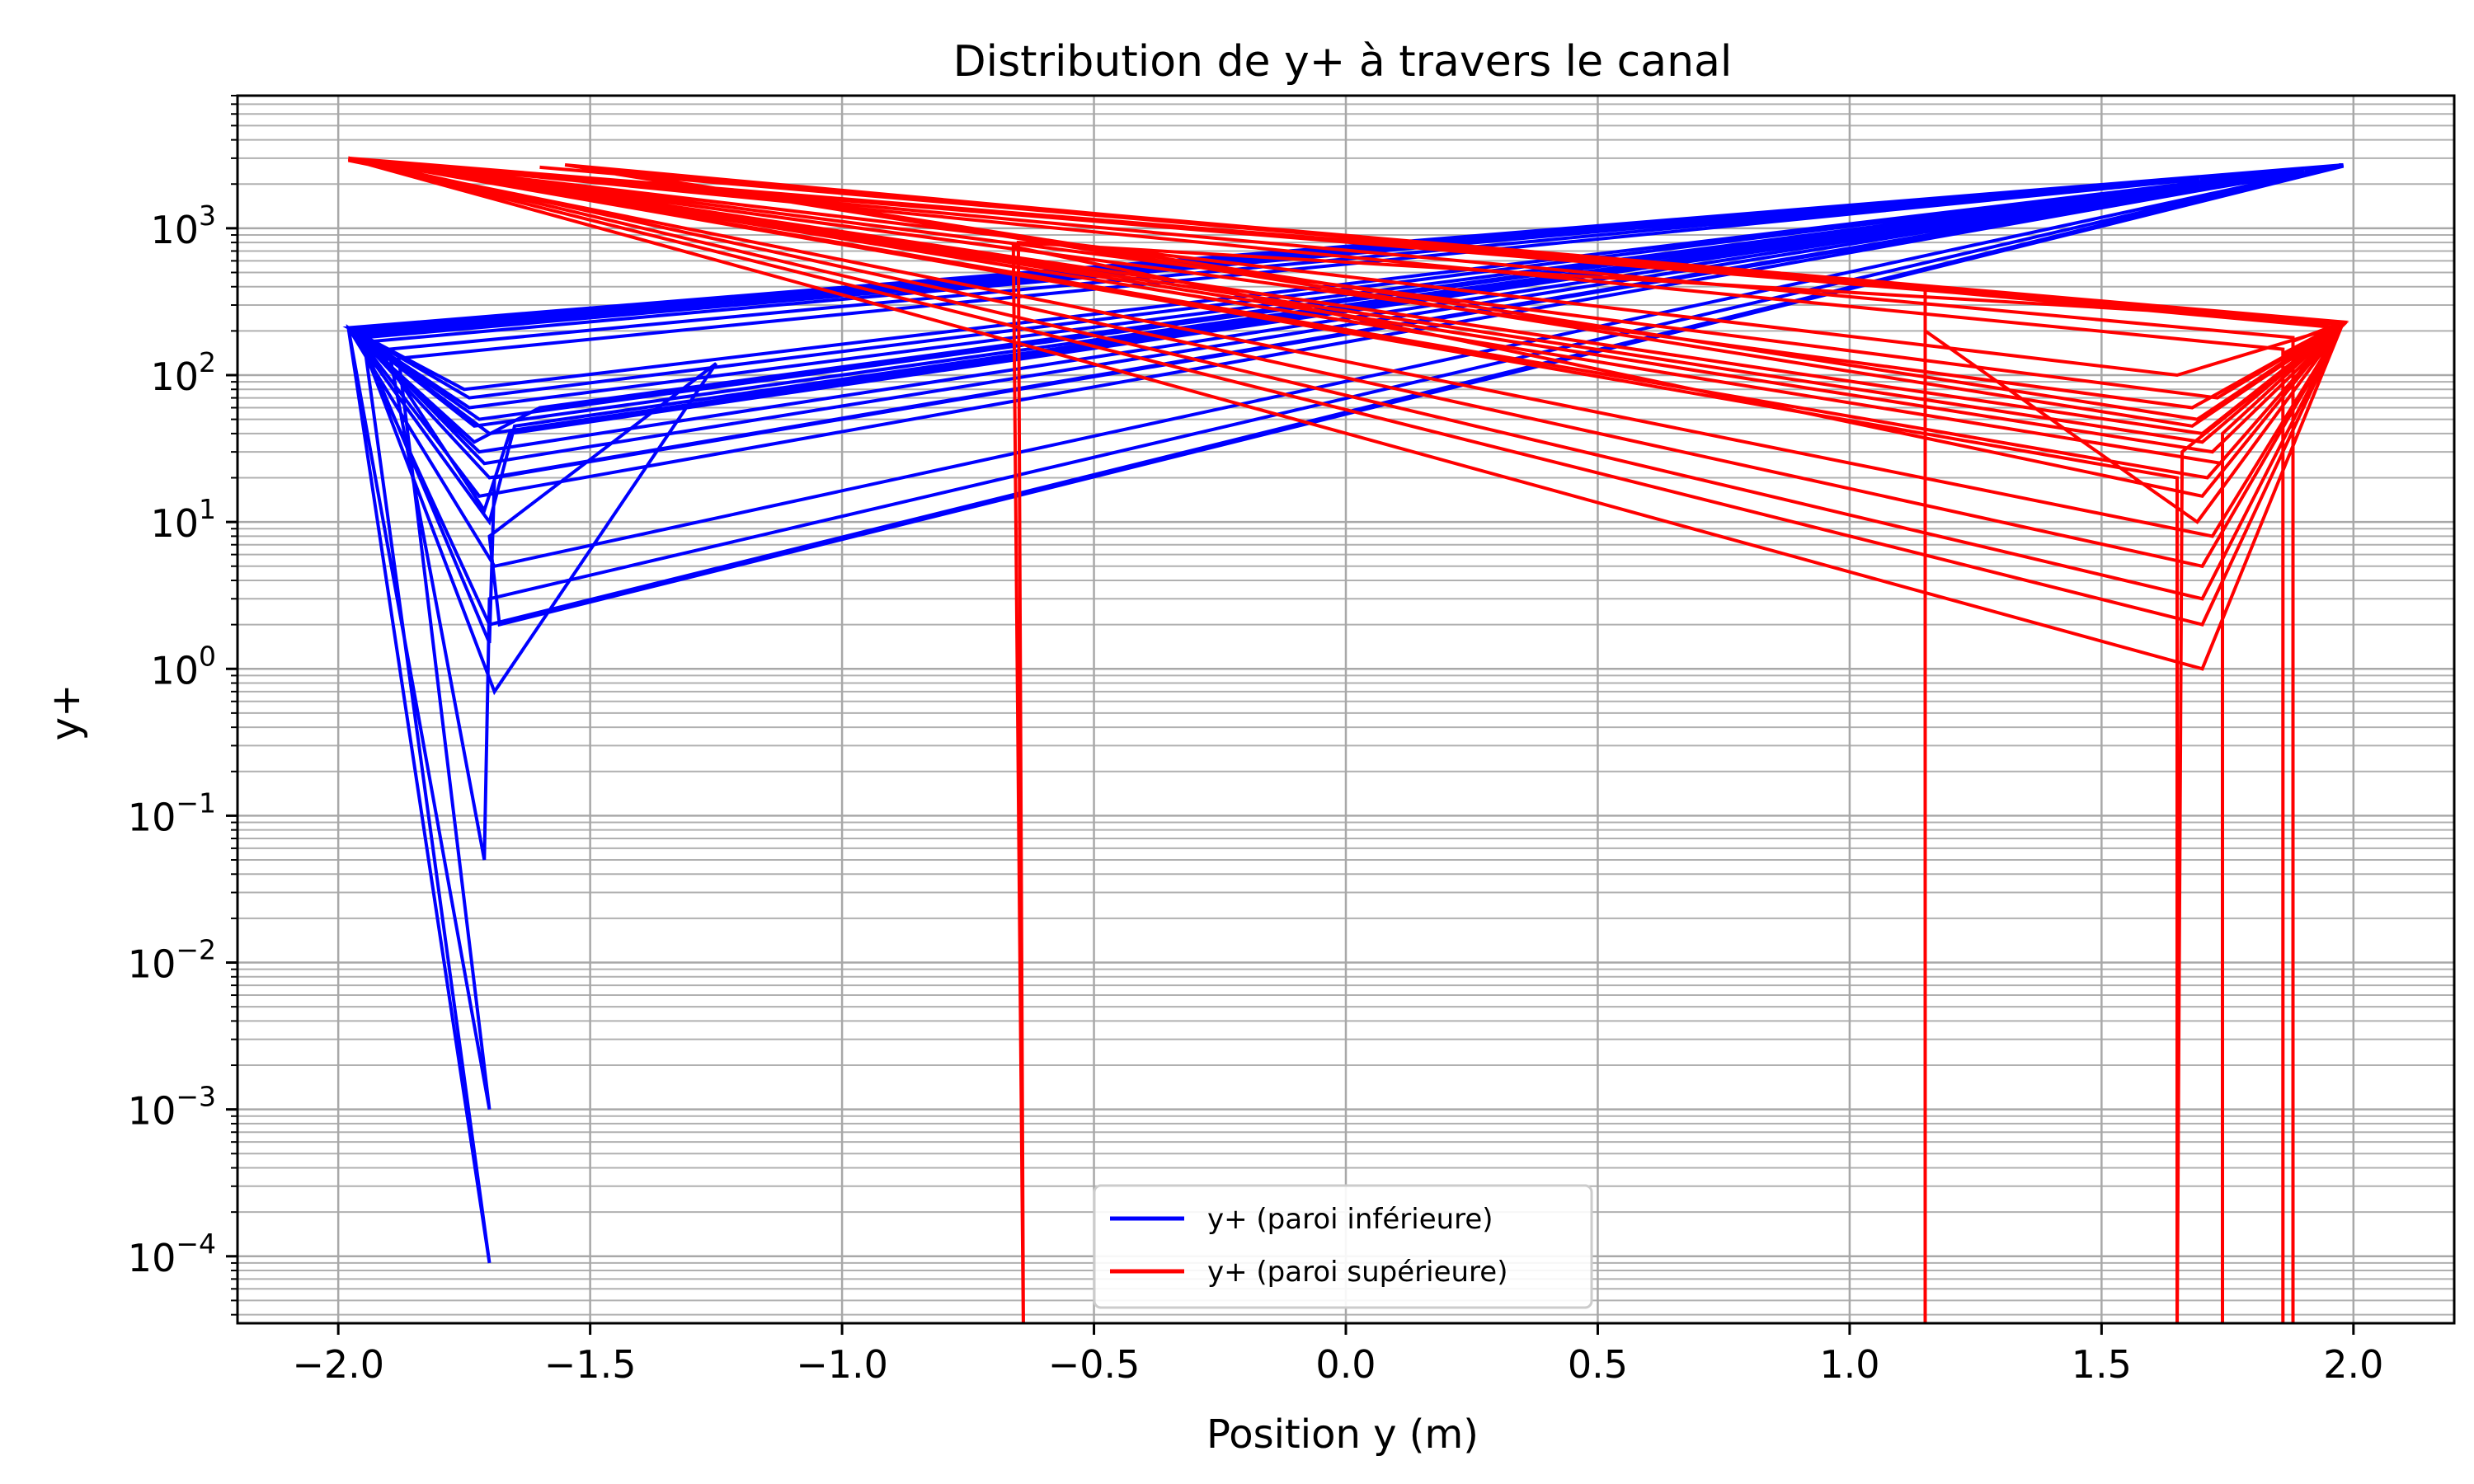 Image resolution: width=2474 pixels, height=1484 pixels. I want to click on x-tick-label: 1.5, so click(2102, 1364).